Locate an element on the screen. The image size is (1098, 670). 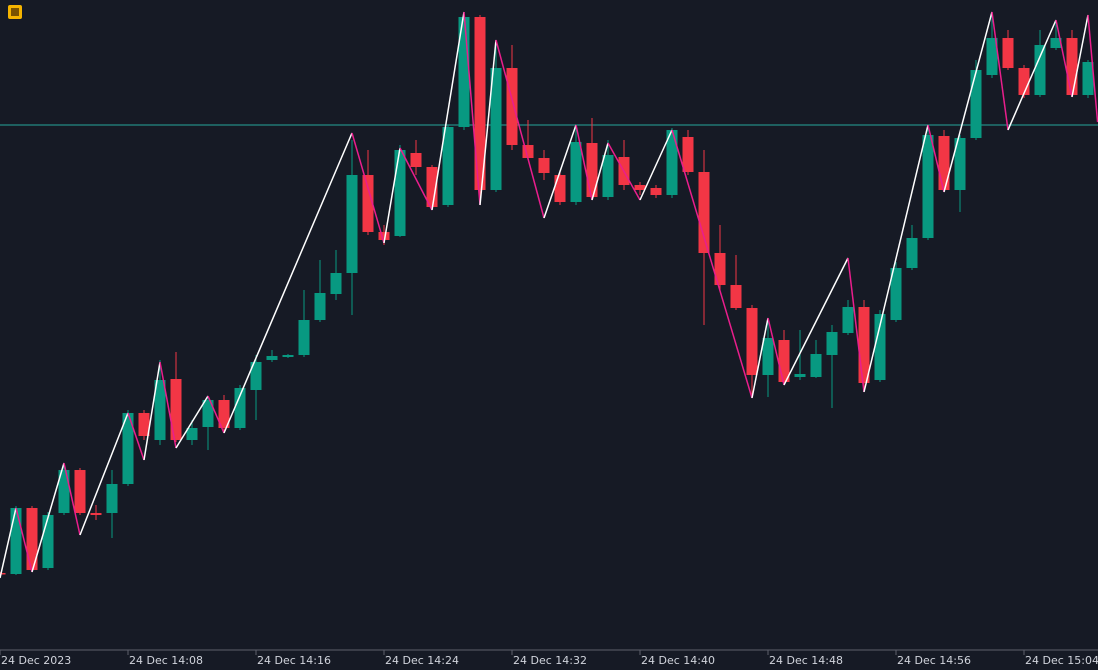
x-tick-label: 24 Dec 14:48 is located at coordinates (806, 660).